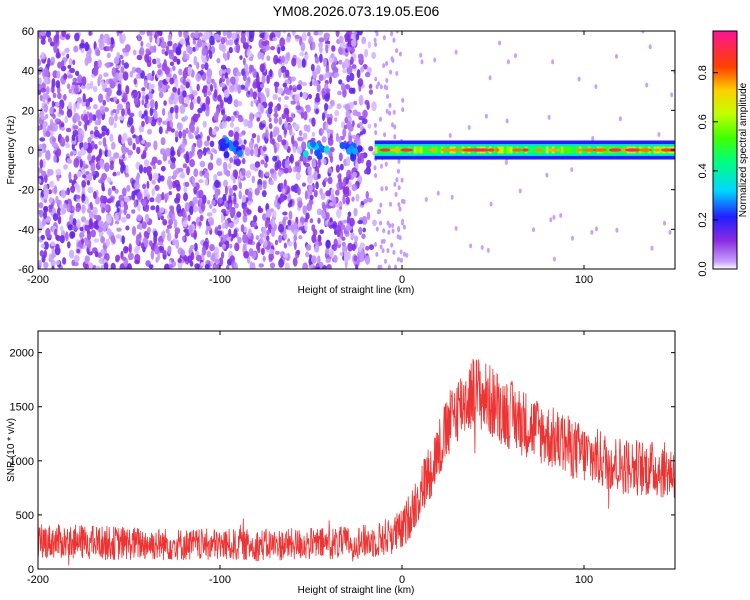 This screenshot has width=750, height=600. I want to click on signal-band-core, so click(376, 150).